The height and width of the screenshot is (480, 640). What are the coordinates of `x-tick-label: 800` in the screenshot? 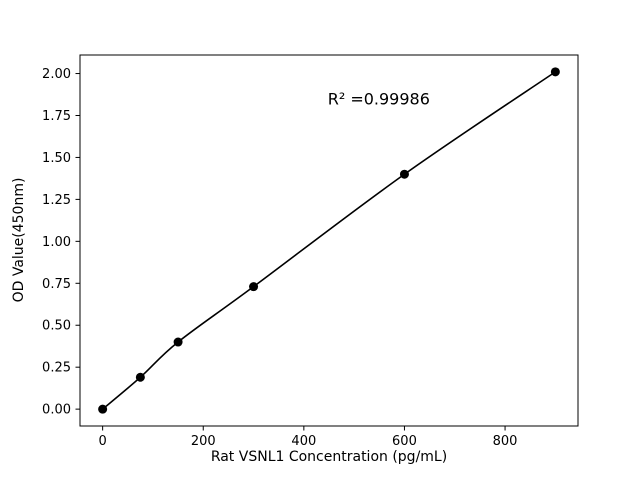 It's located at (505, 441).